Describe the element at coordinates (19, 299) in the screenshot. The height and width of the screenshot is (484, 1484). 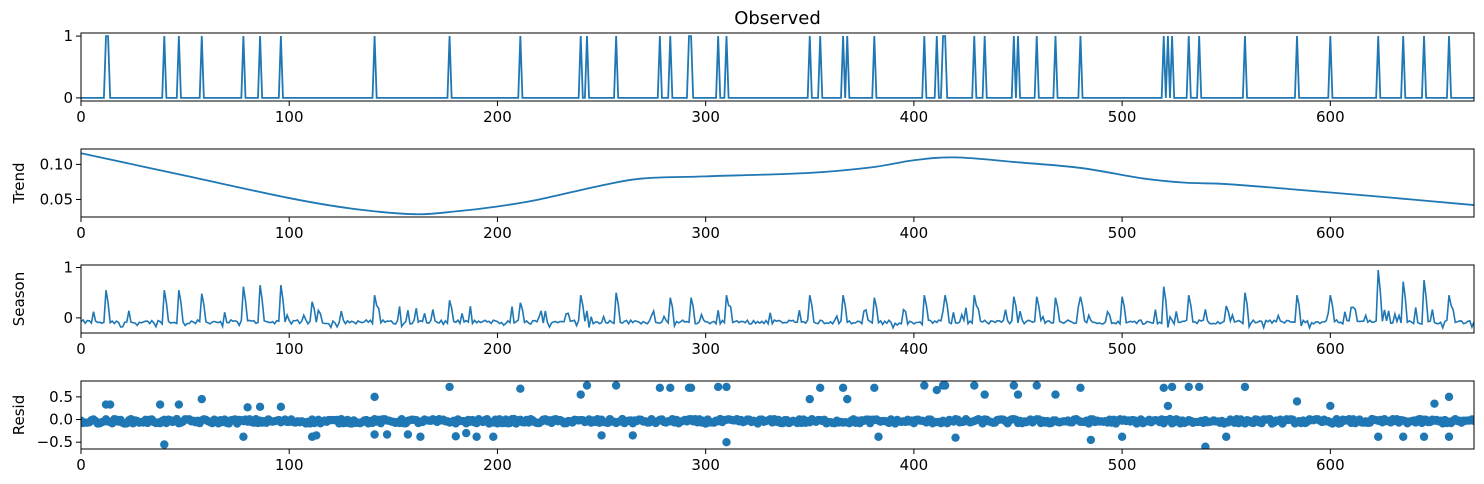
I see `y-axis-label: Season` at that location.